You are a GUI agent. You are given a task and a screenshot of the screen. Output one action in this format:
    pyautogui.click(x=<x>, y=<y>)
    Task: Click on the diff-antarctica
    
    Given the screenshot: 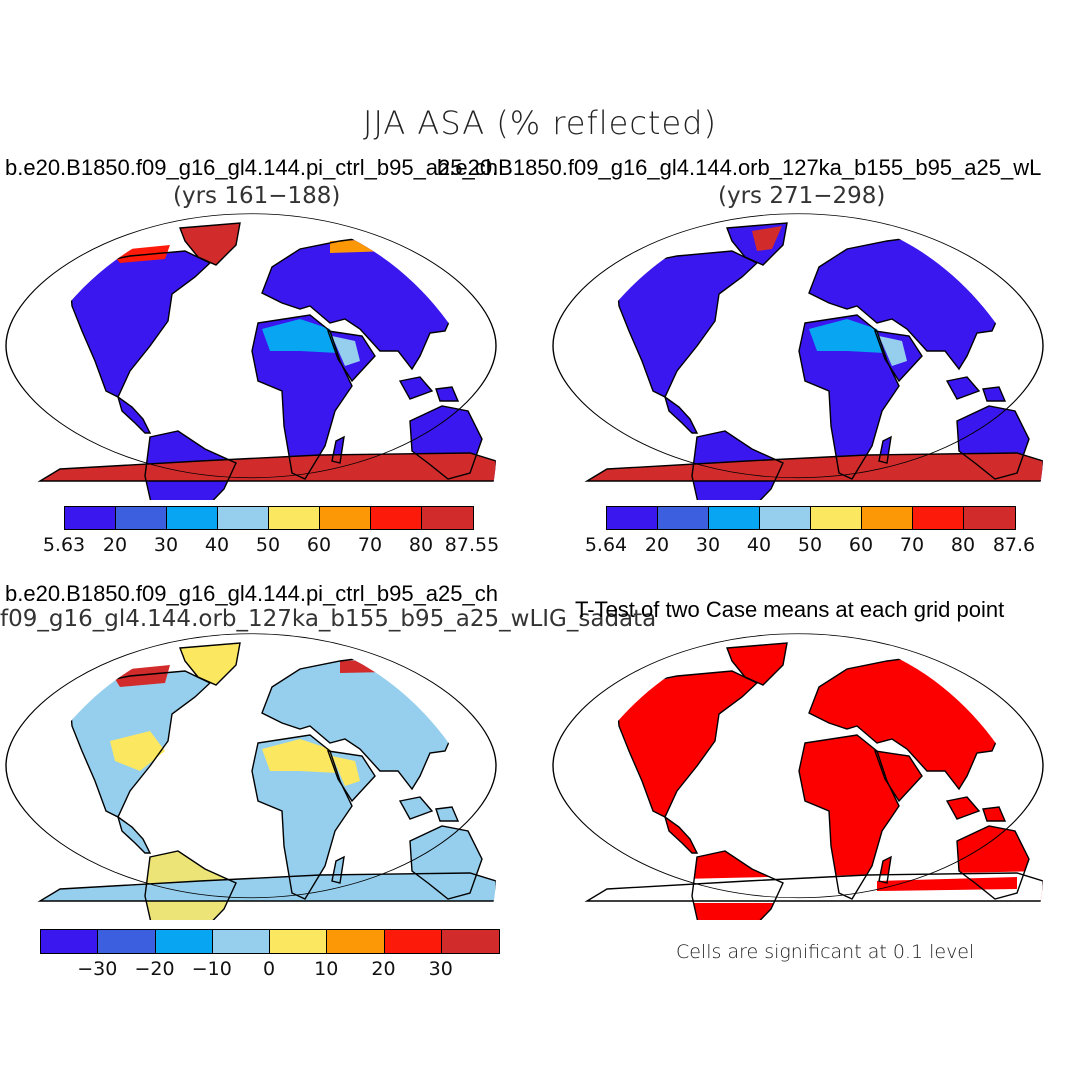 What is the action you would take?
    pyautogui.click(x=268, y=887)
    